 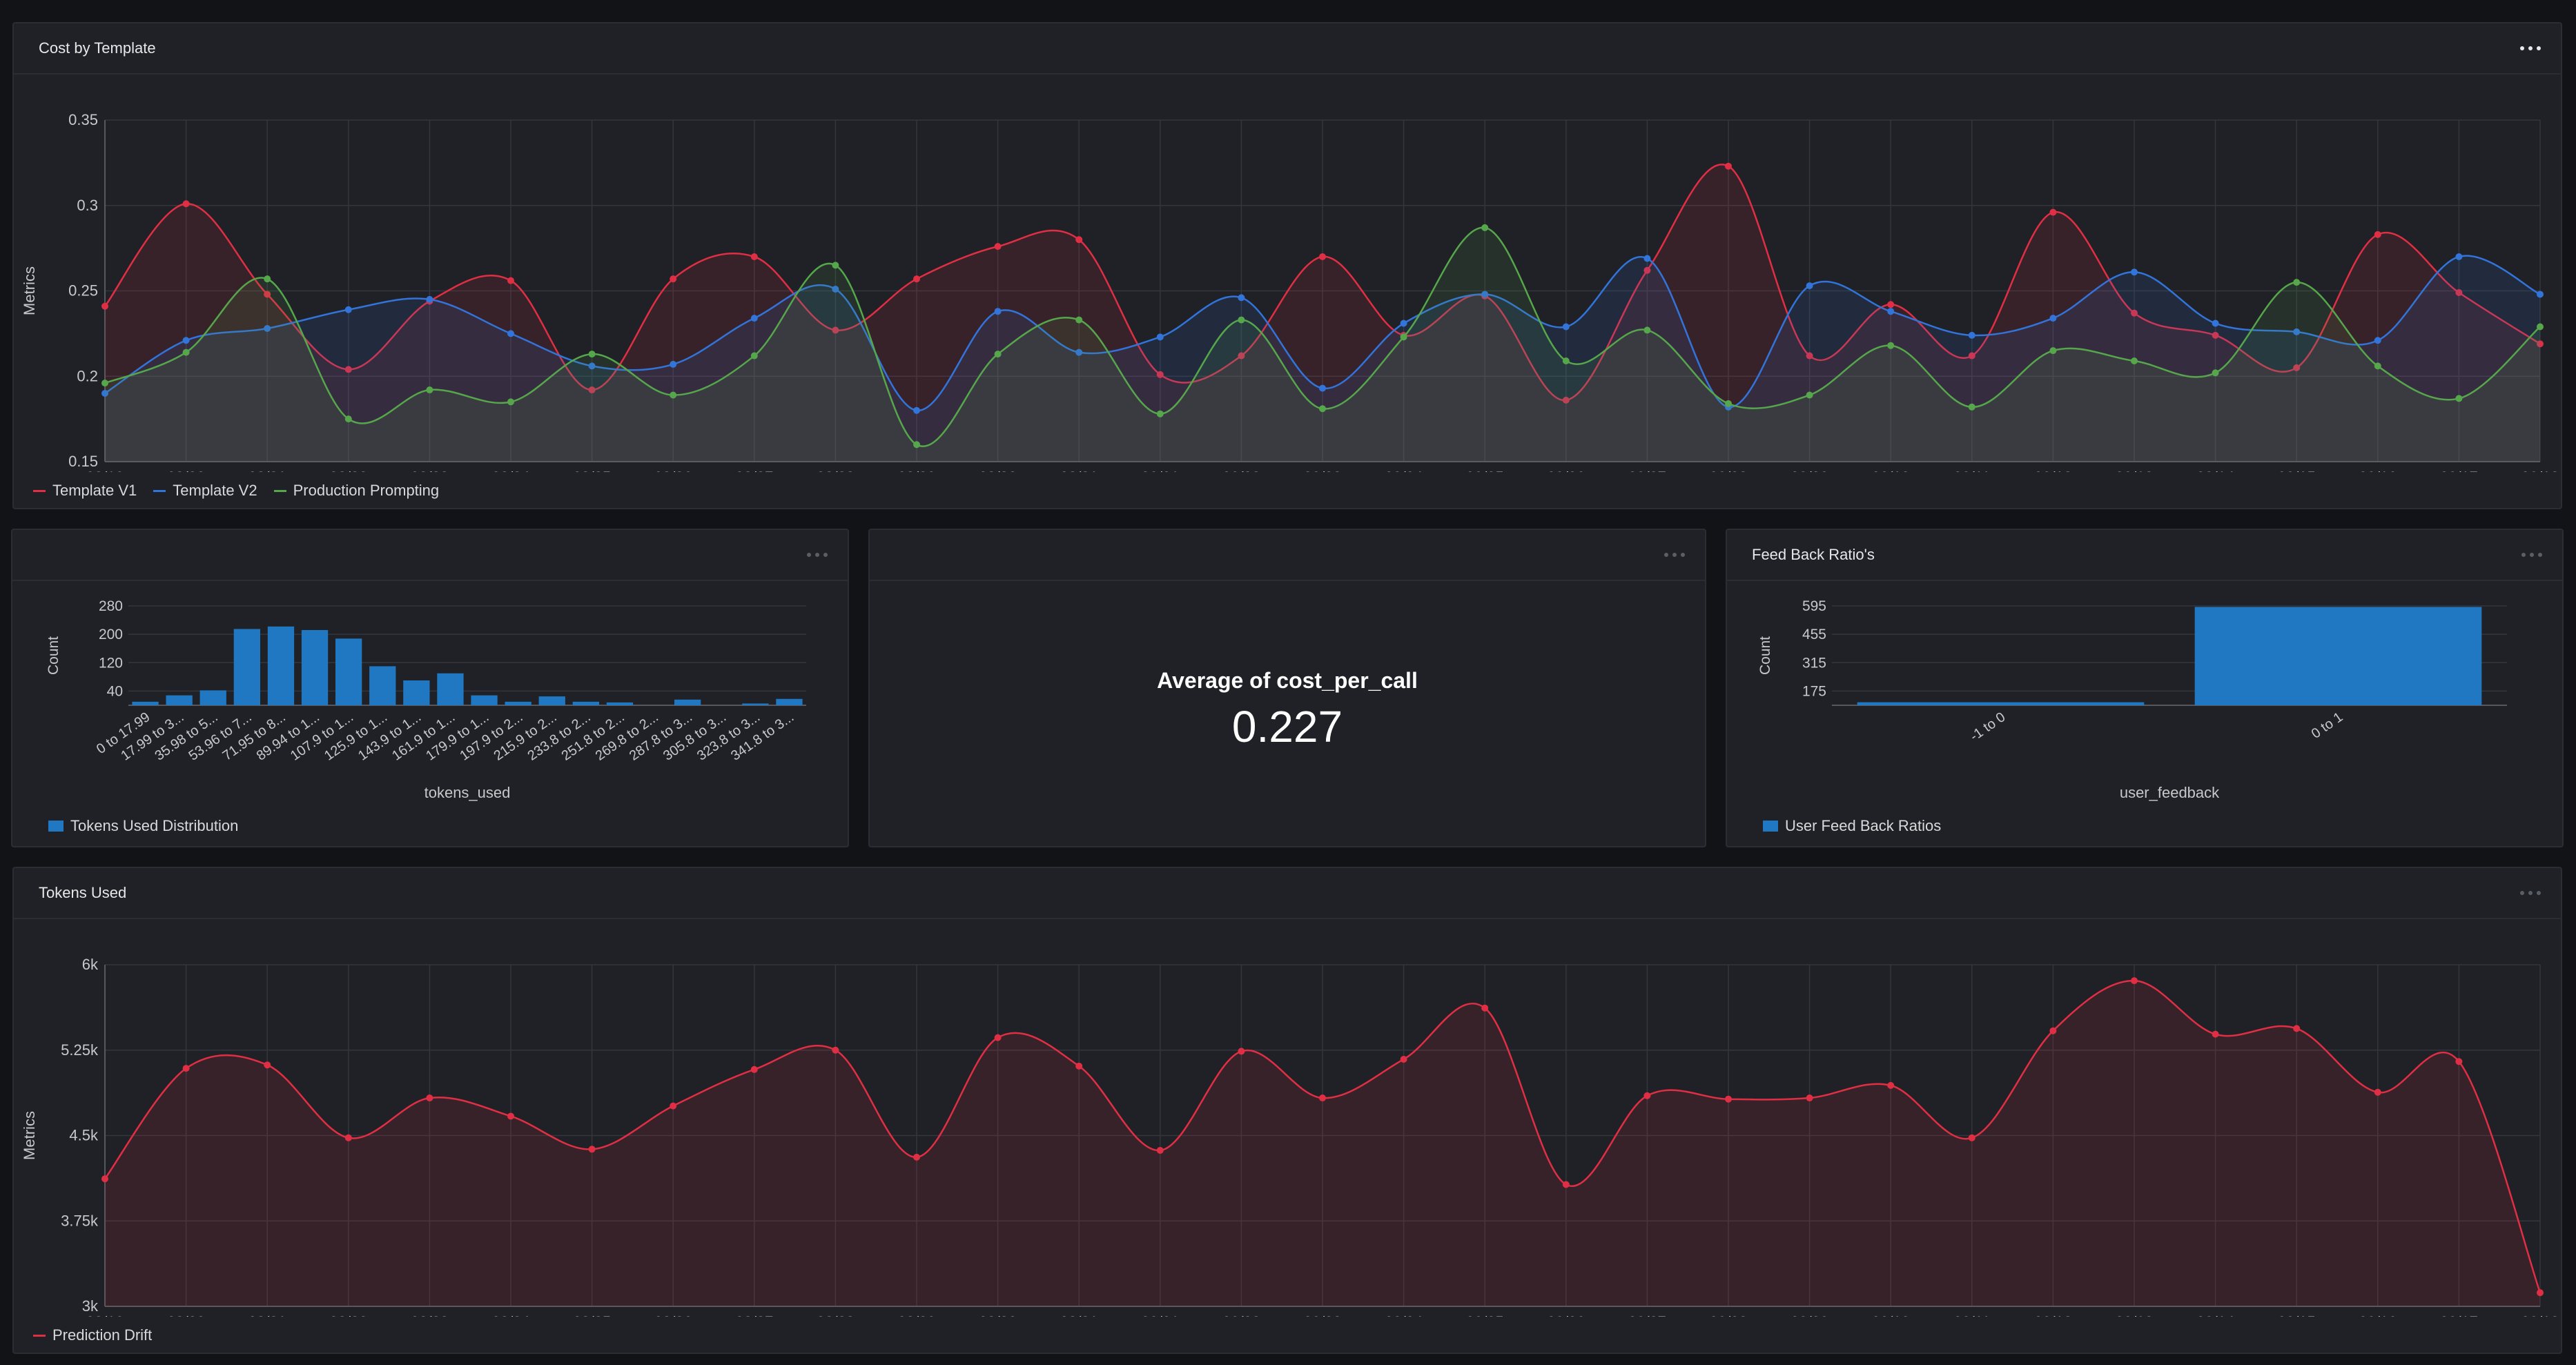 What do you see at coordinates (29, 1135) in the screenshot?
I see `y-axis-title: Metrics` at bounding box center [29, 1135].